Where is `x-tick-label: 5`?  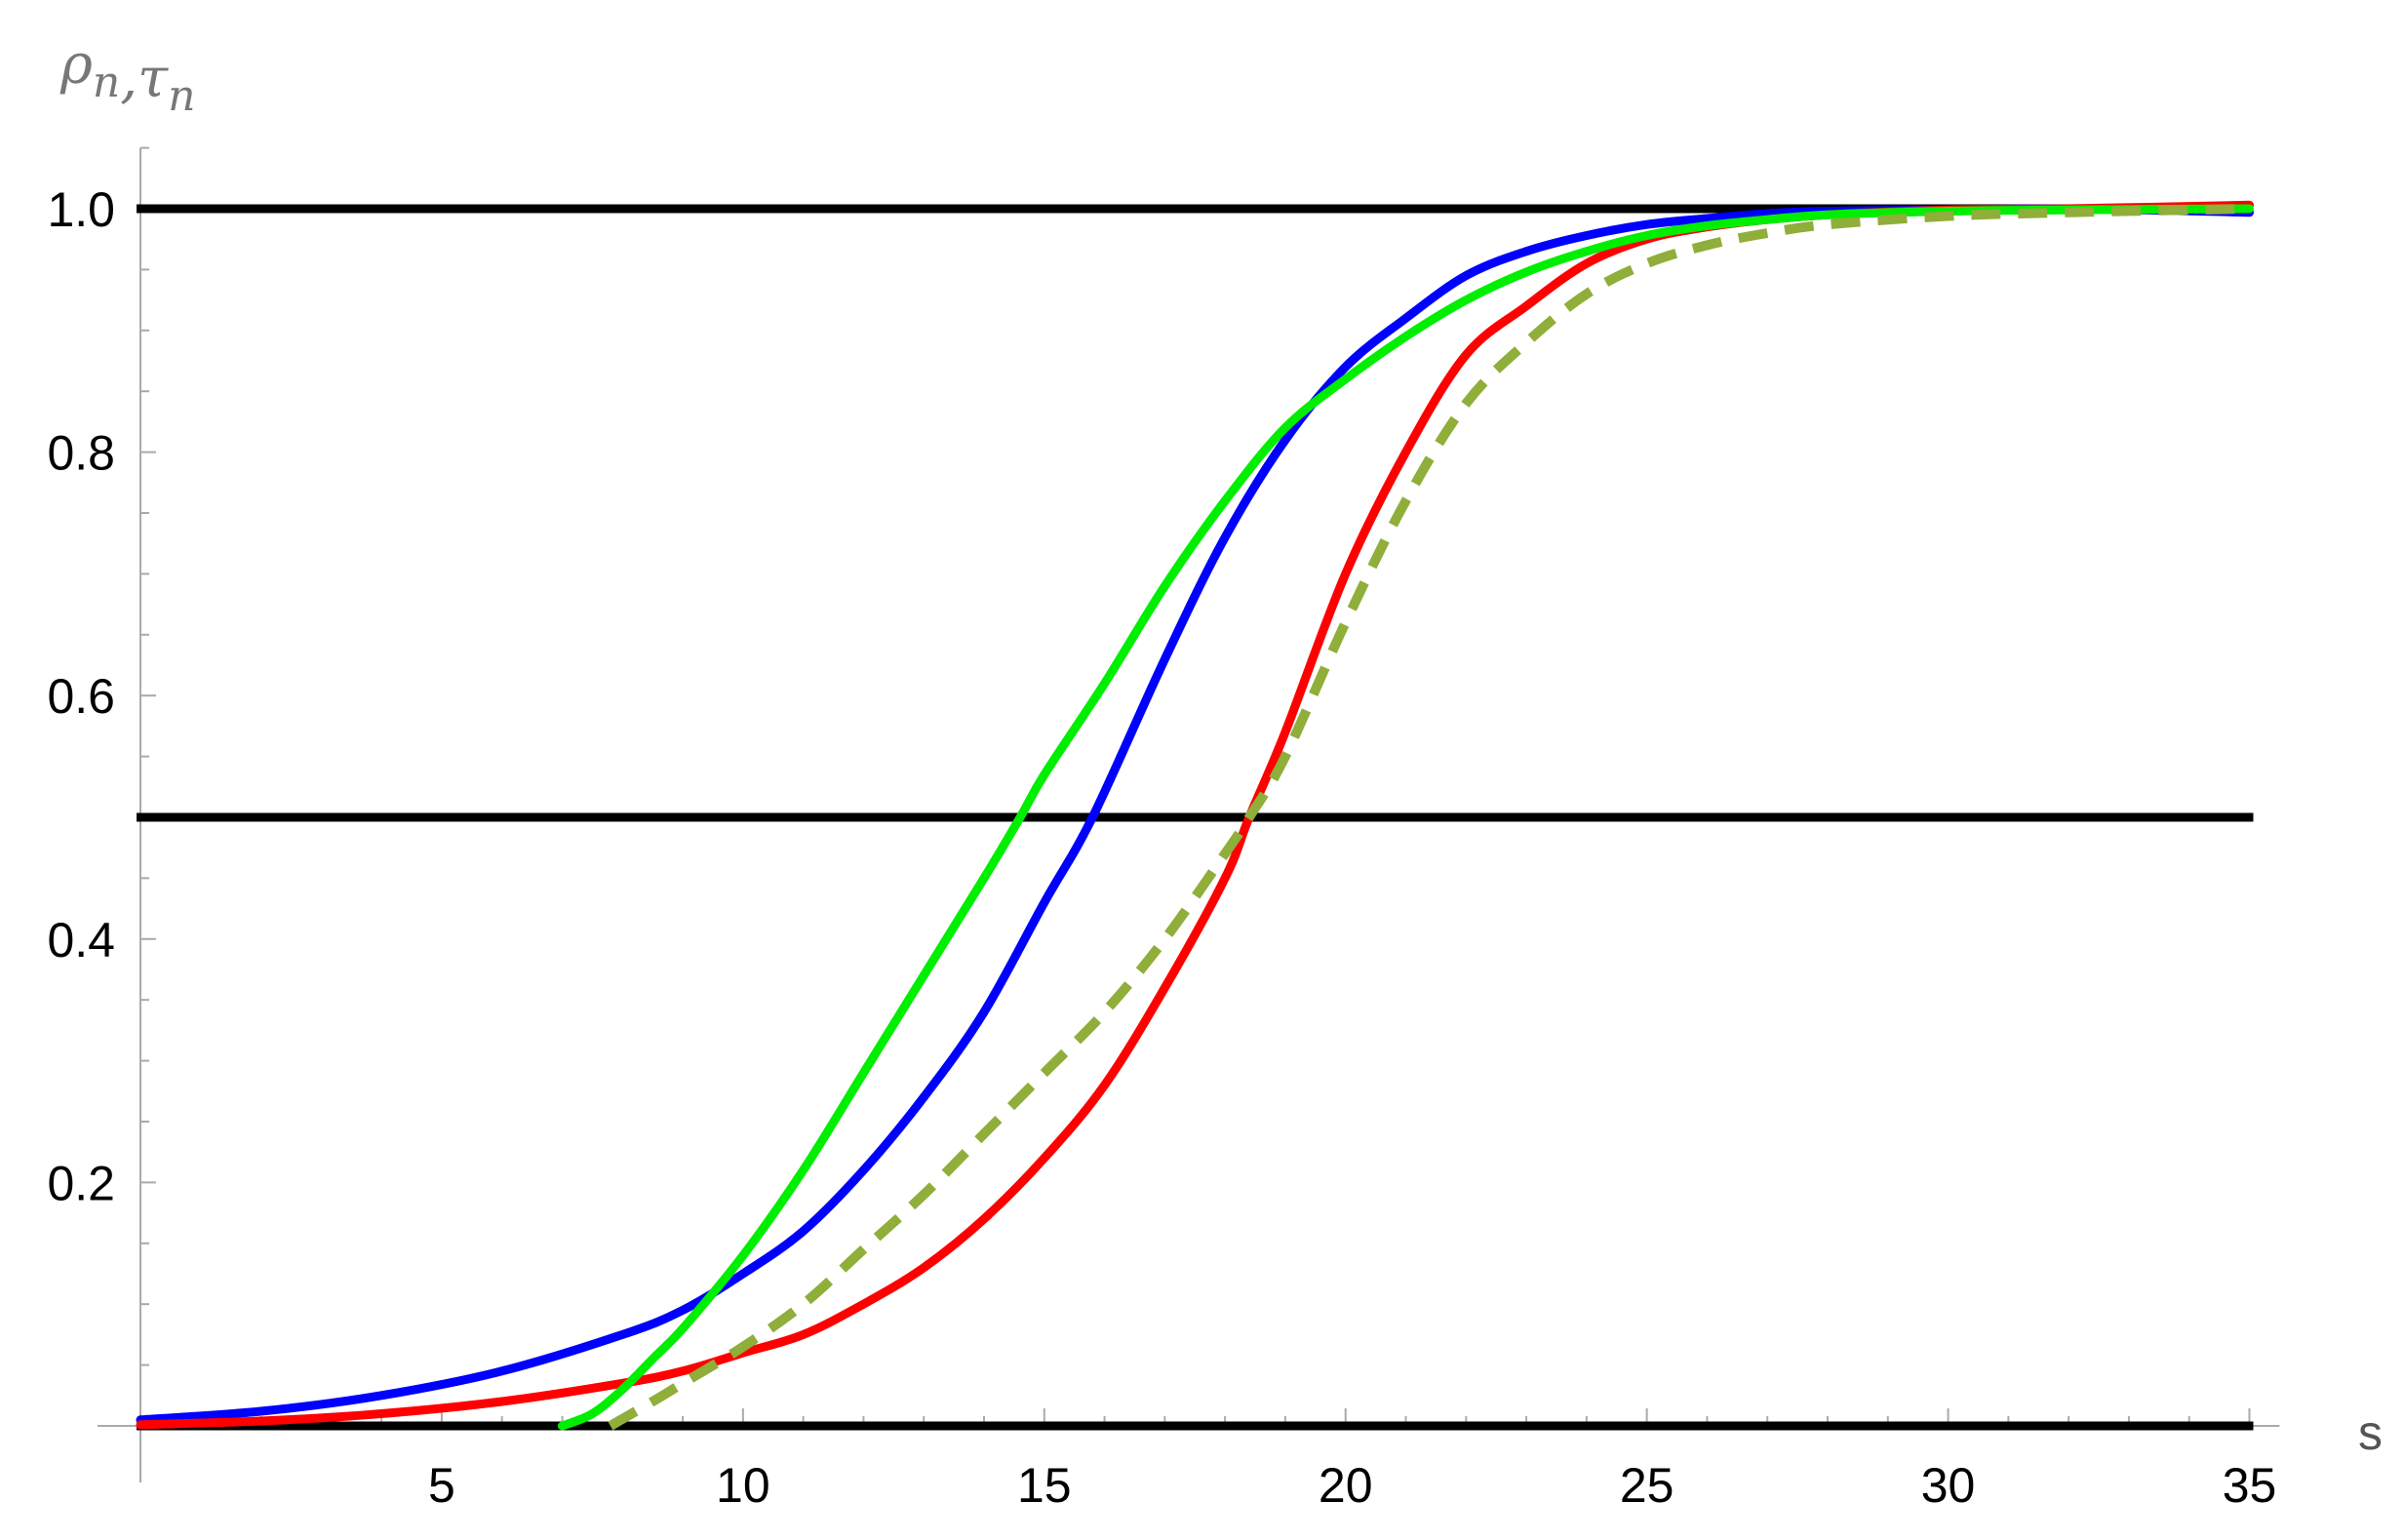
x-tick-label: 5 is located at coordinates (441, 1486).